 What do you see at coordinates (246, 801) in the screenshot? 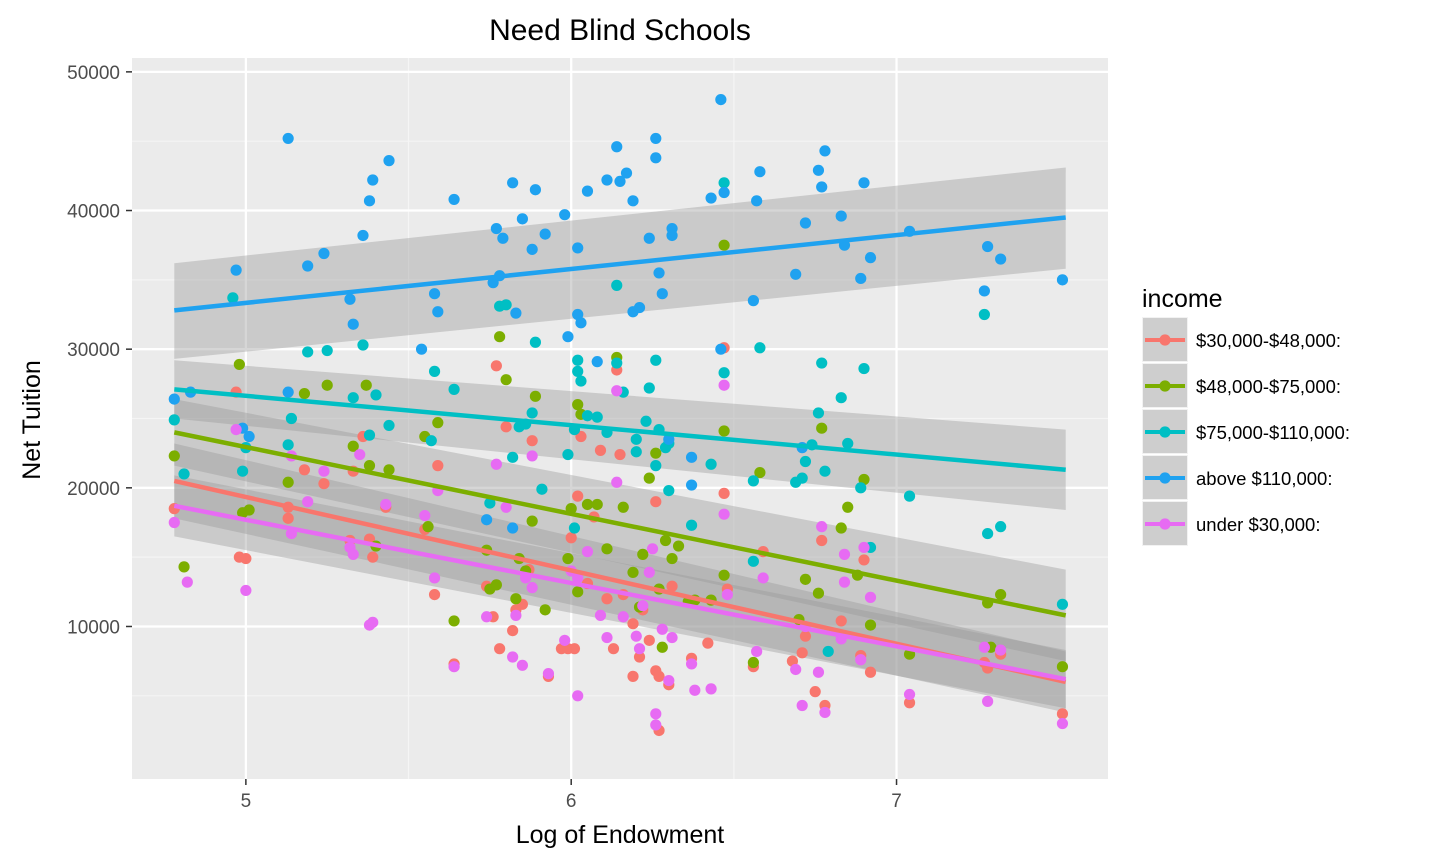
I see `x-tick-label: 5` at bounding box center [246, 801].